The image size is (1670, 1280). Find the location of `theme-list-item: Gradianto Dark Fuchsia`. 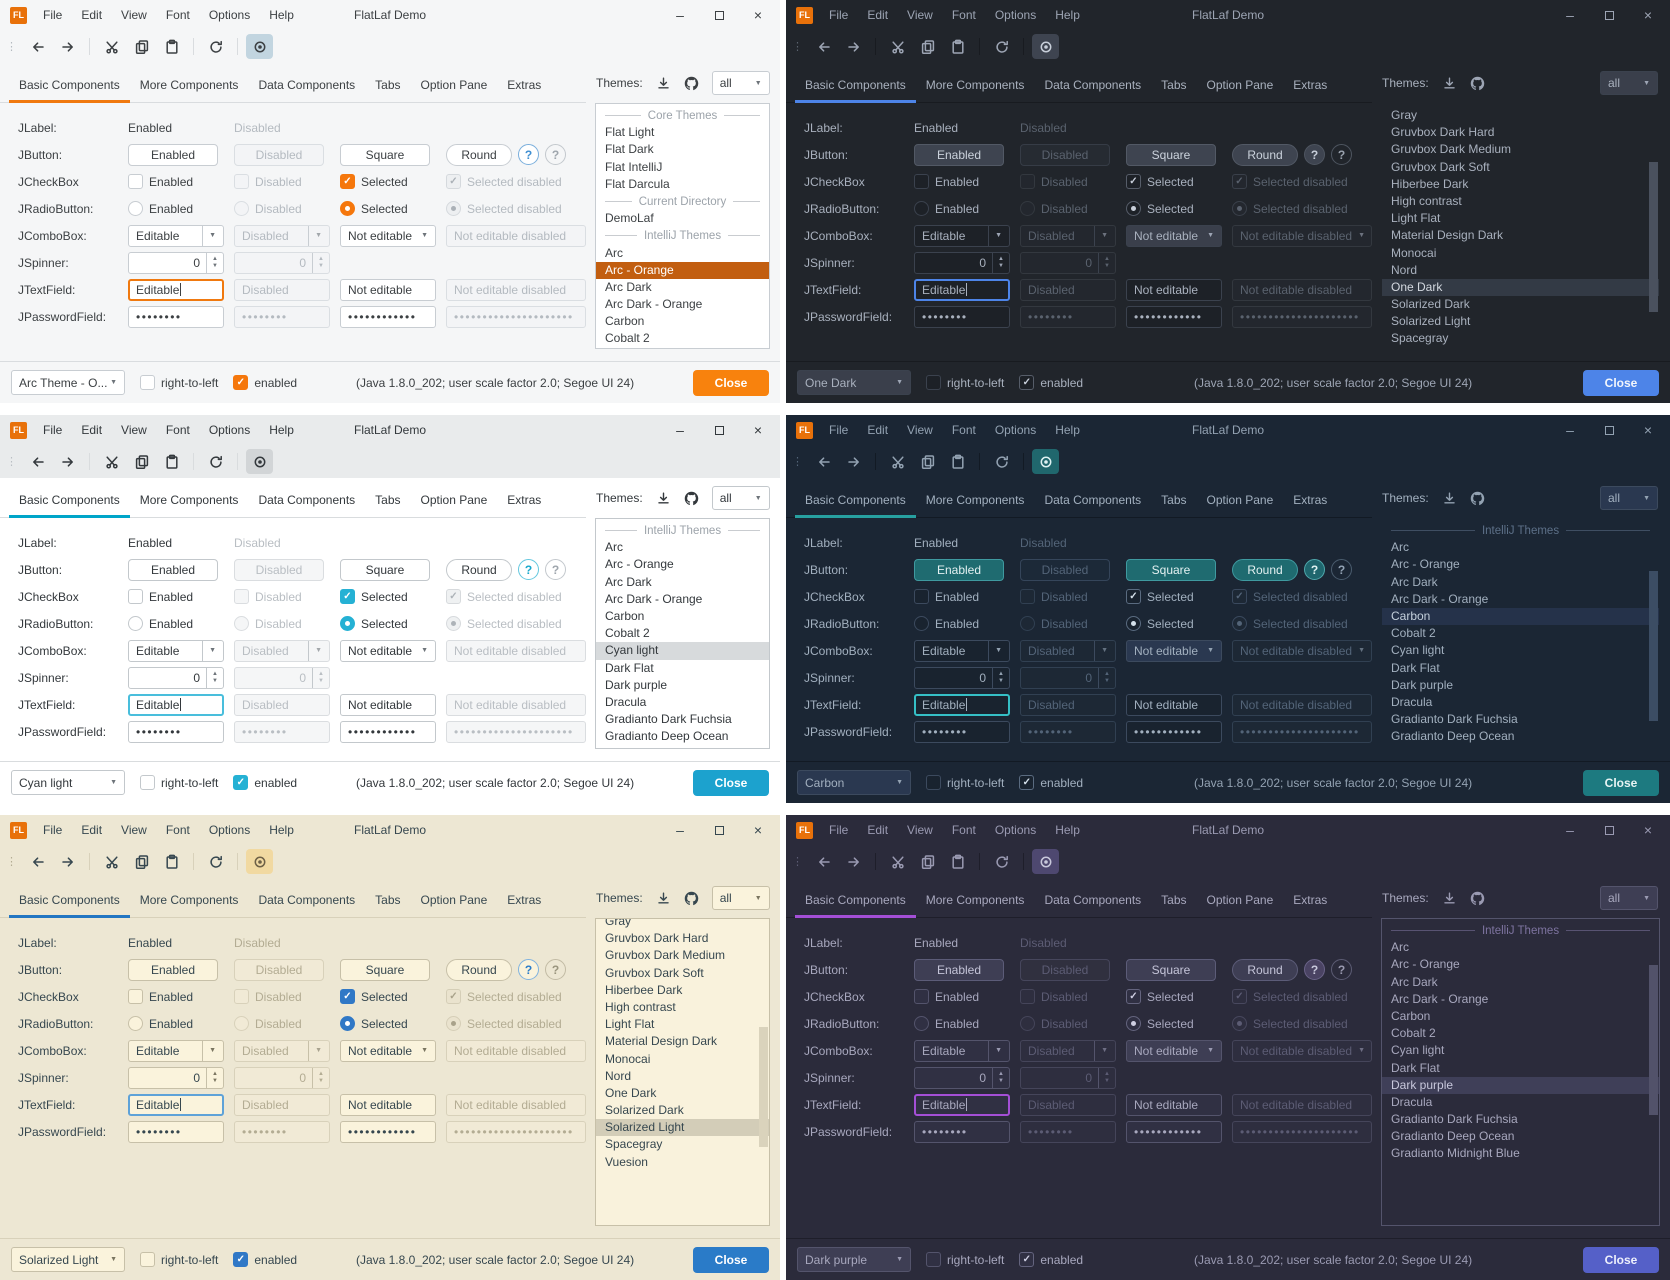

theme-list-item: Gradianto Dark Fuchsia is located at coordinates (1454, 1119).